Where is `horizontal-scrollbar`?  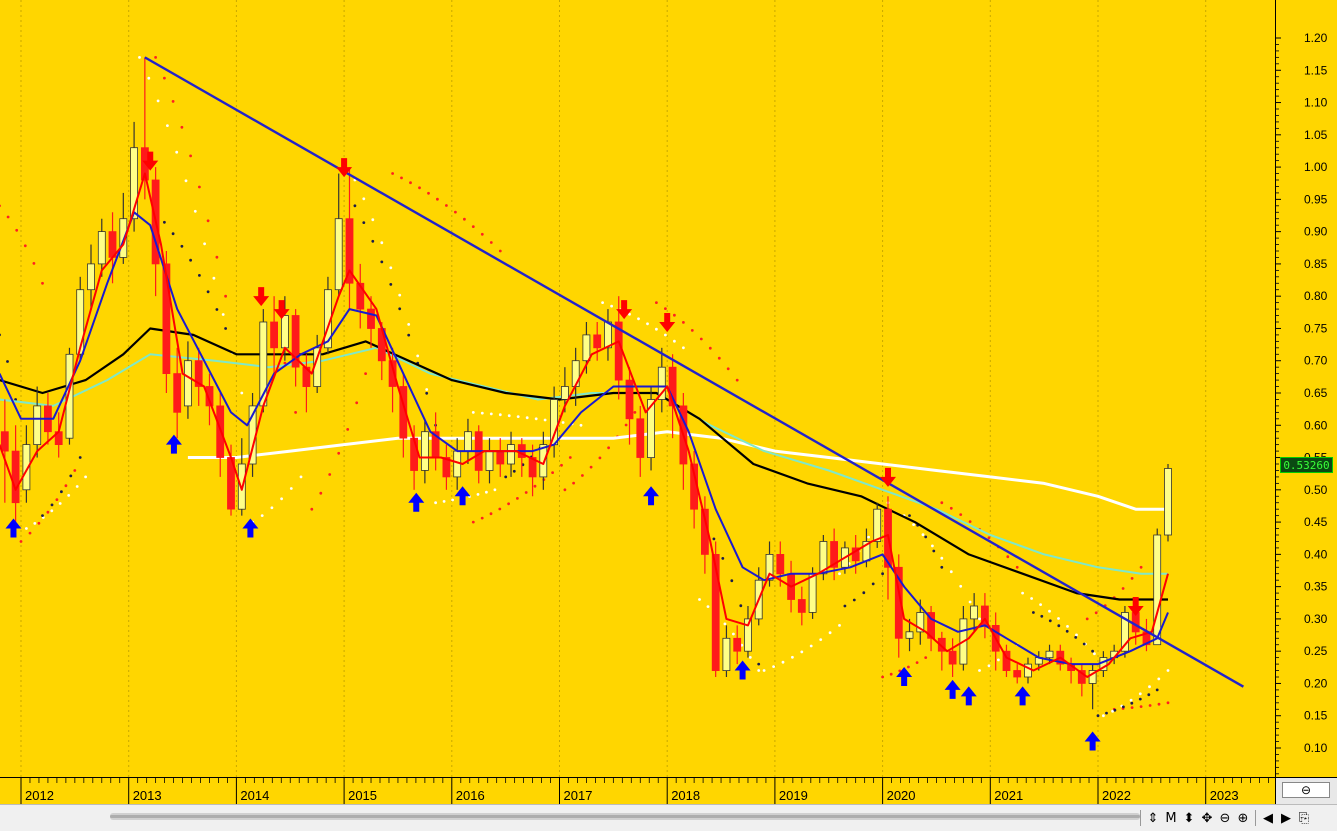
horizontal-scrollbar is located at coordinates (625, 816).